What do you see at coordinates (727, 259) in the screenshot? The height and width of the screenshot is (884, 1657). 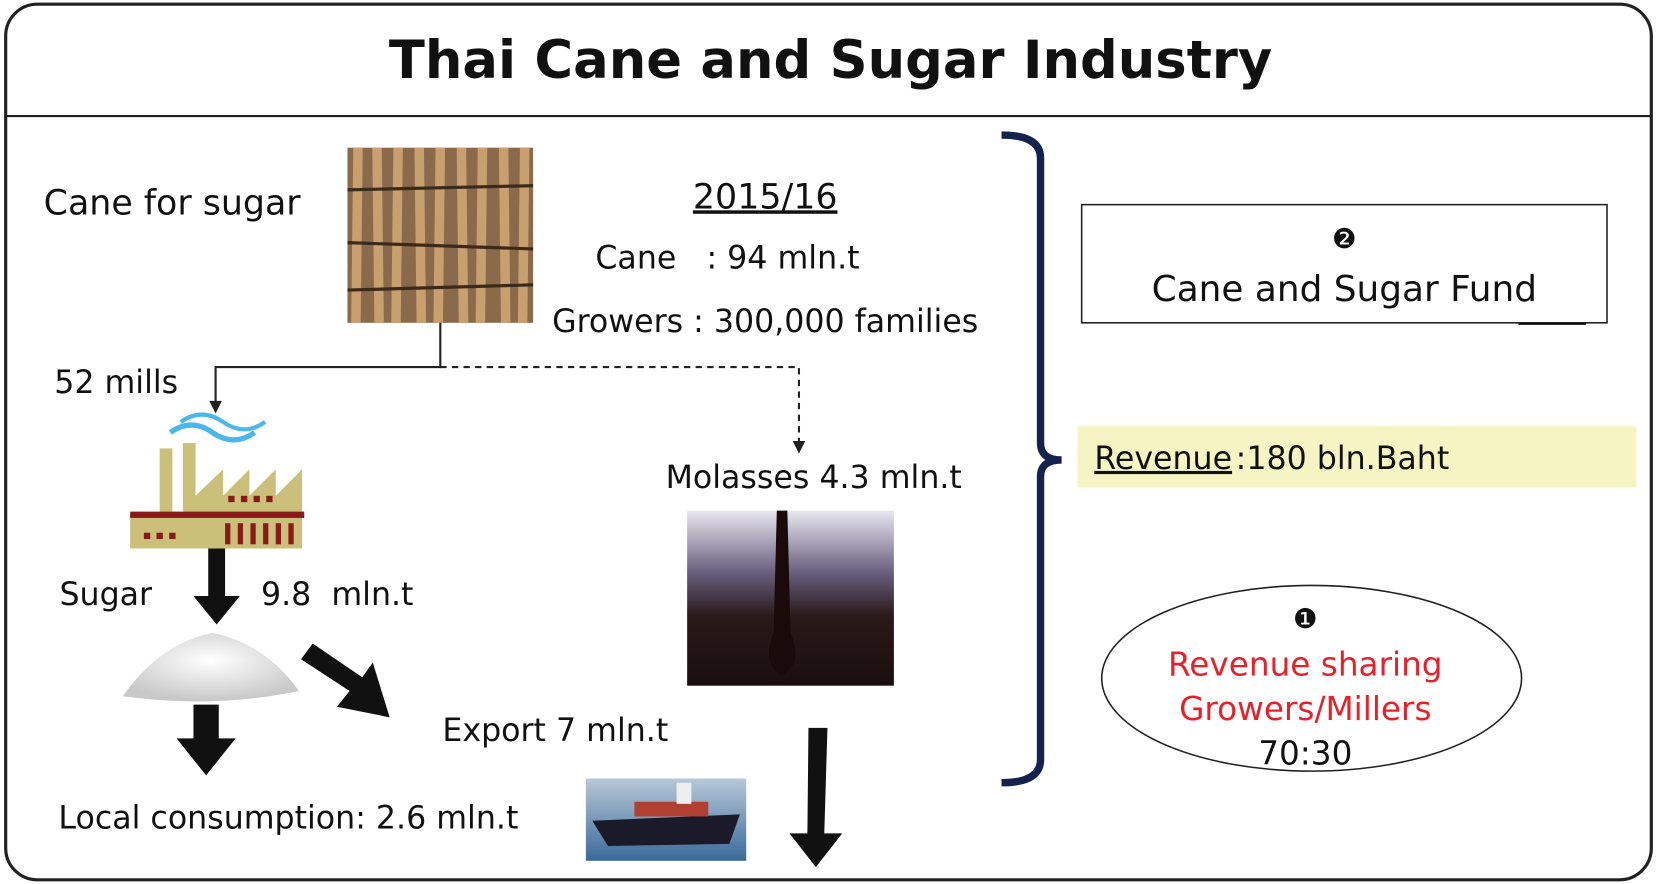 I see `stat: Cane : 94 mln.t` at bounding box center [727, 259].